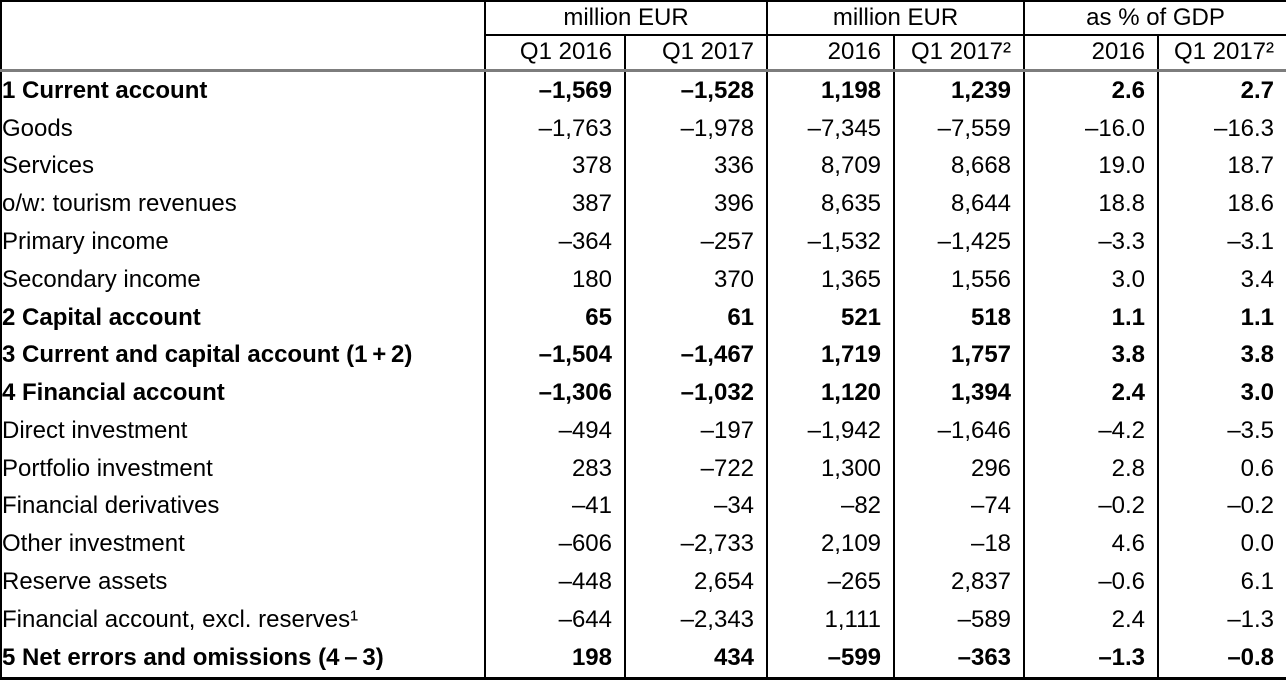 The width and height of the screenshot is (1286, 680). Describe the element at coordinates (554, 393) in the screenshot. I see `cell-value: –1,306` at that location.